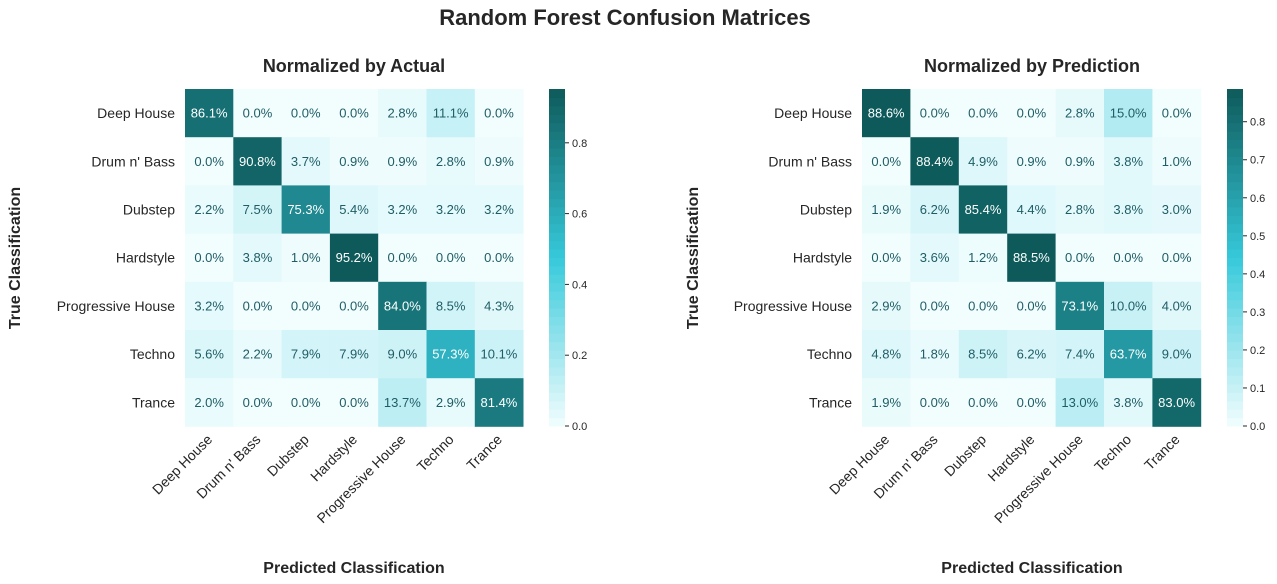 The image size is (1277, 584). What do you see at coordinates (983, 257) in the screenshot?
I see `cell-label: 1.2%` at bounding box center [983, 257].